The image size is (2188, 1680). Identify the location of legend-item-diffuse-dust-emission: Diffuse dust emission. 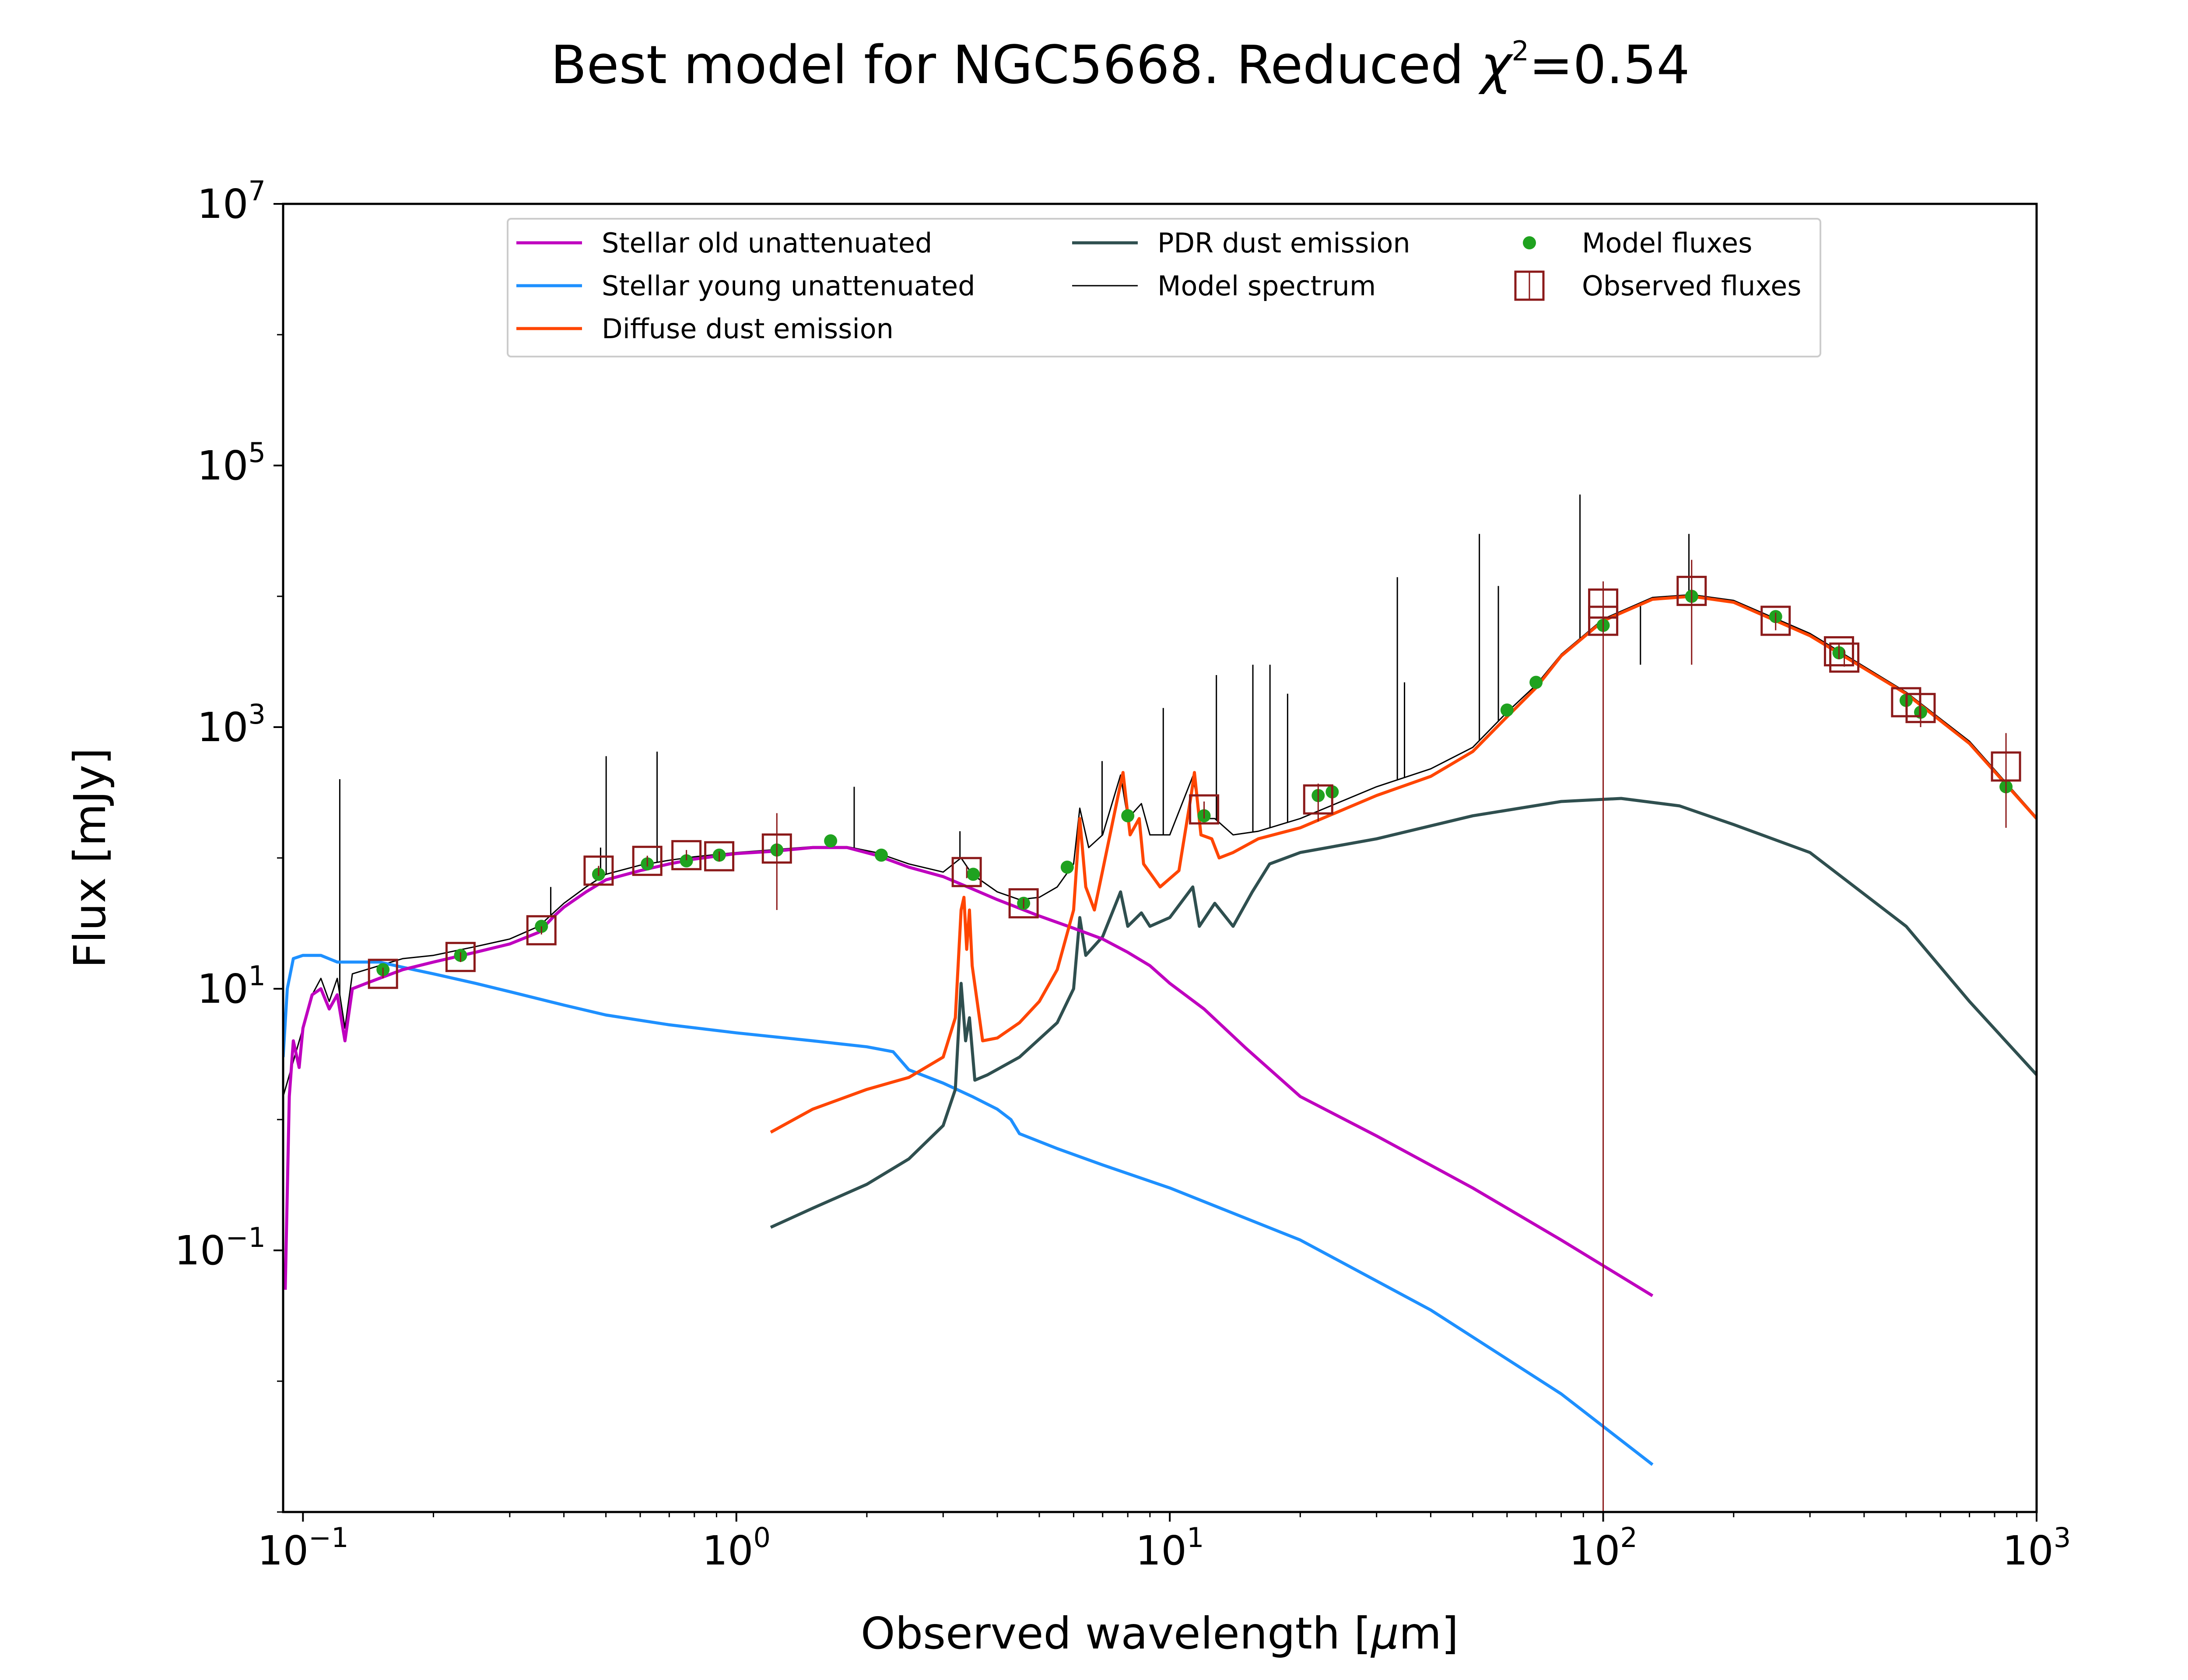
(705, 329).